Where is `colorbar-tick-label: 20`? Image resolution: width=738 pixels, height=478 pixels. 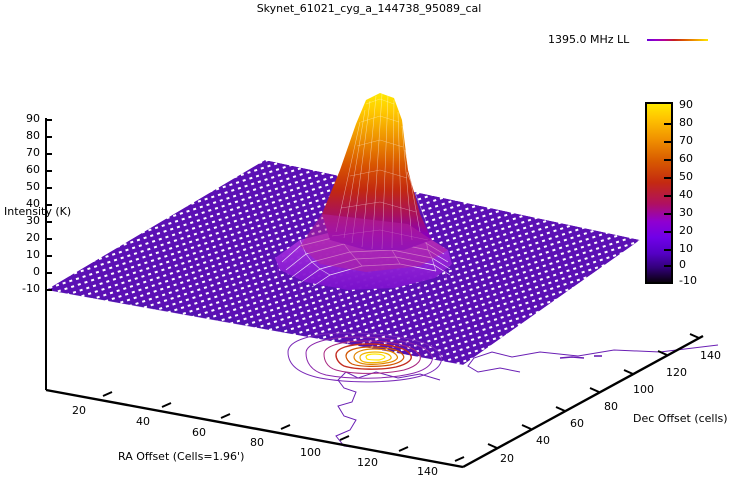 colorbar-tick-label: 20 is located at coordinates (686, 230).